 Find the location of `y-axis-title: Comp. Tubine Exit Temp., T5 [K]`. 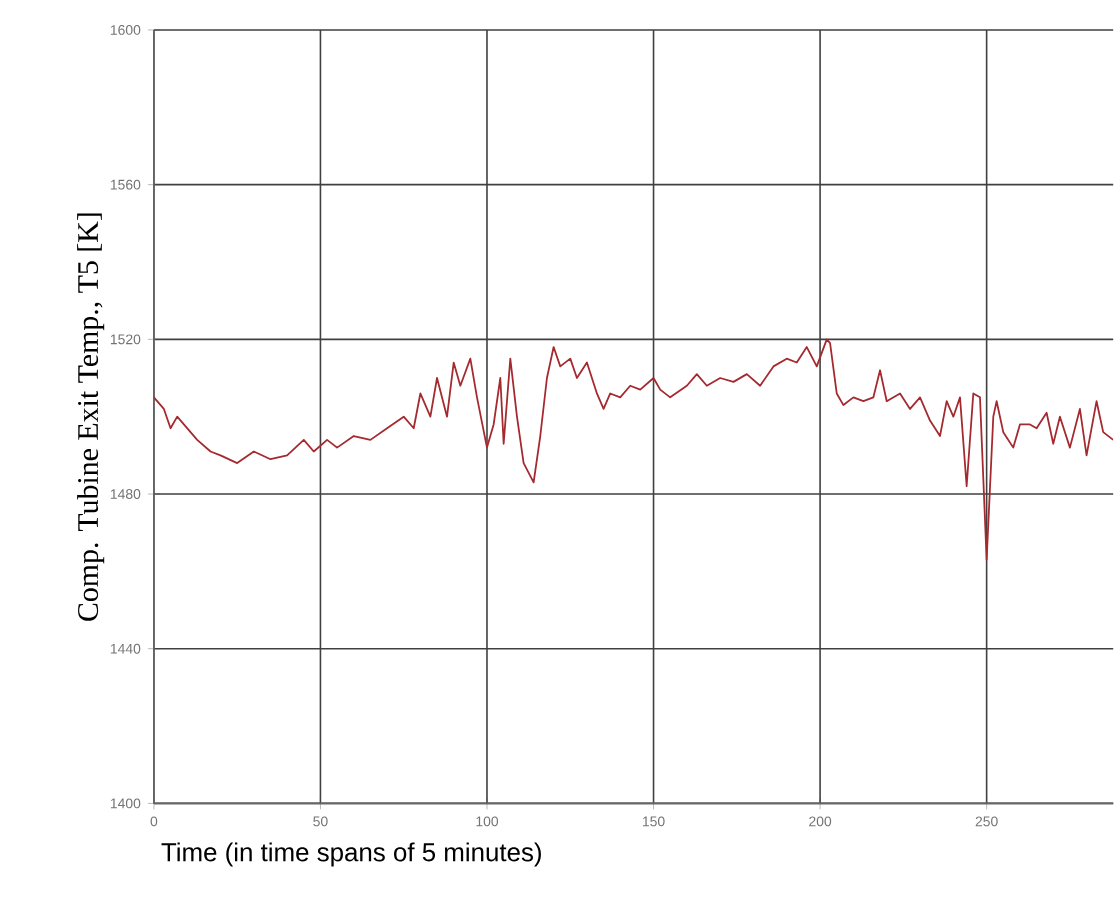

y-axis-title: Comp. Tubine Exit Temp., T5 [K] is located at coordinates (91, 417).